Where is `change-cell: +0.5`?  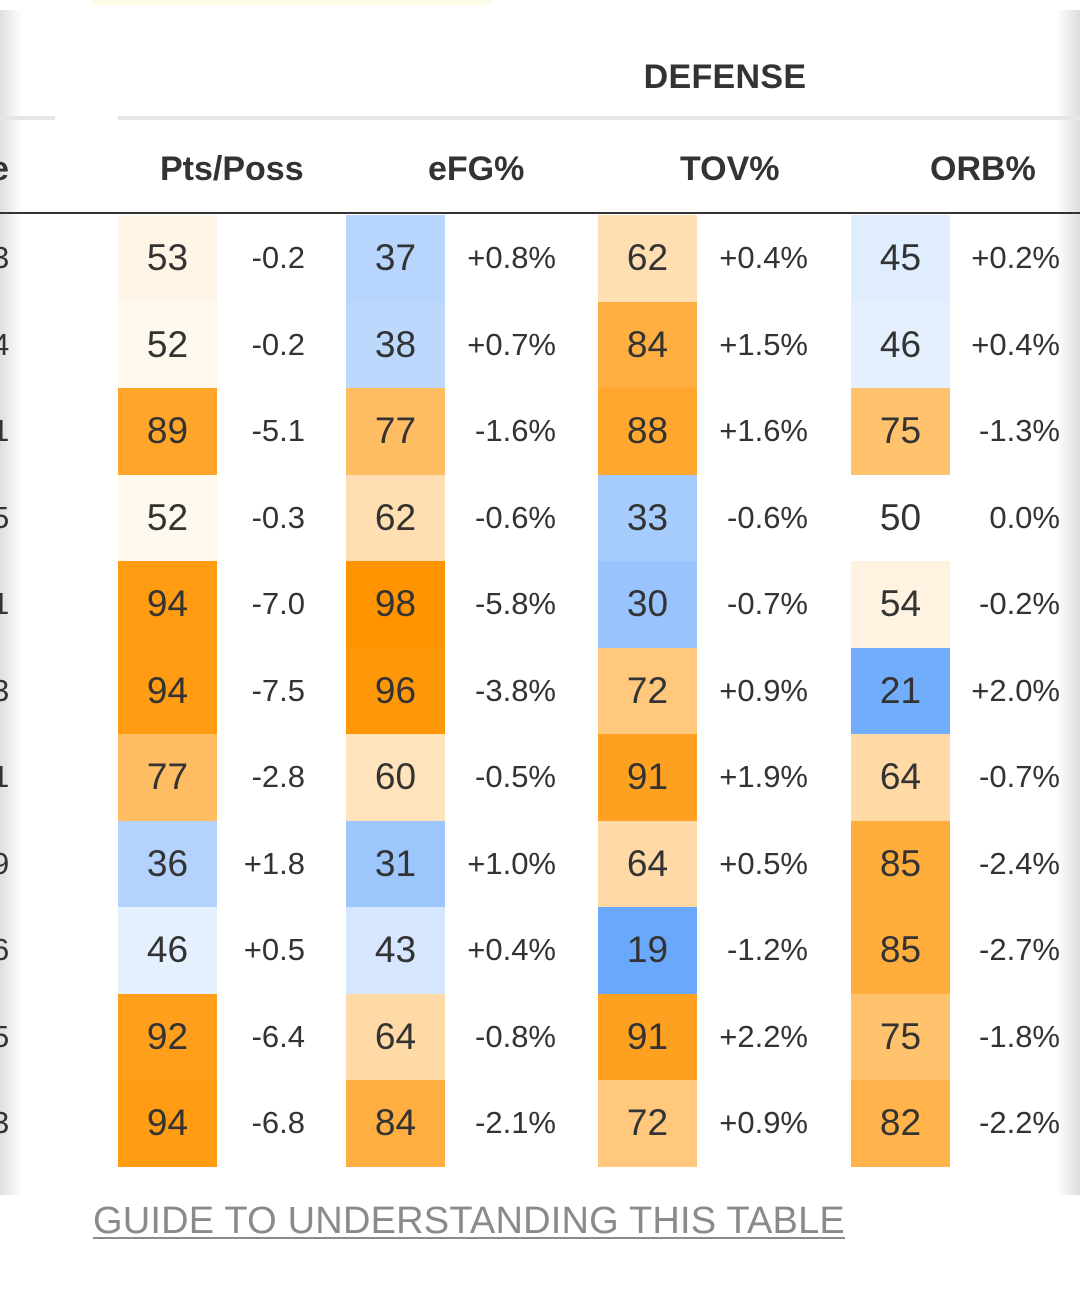
change-cell: +0.5 is located at coordinates (274, 949).